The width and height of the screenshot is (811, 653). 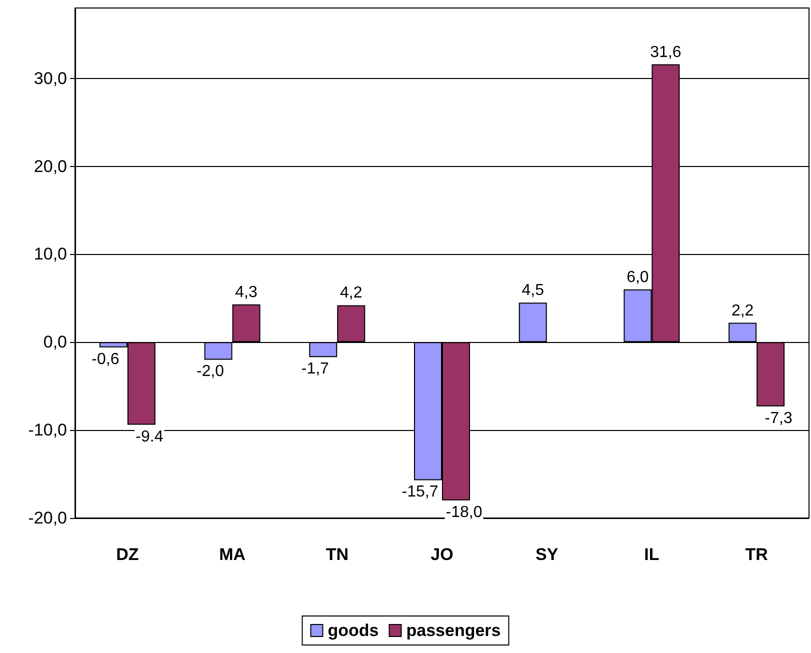 What do you see at coordinates (742, 311) in the screenshot?
I see `data-label: 2,2` at bounding box center [742, 311].